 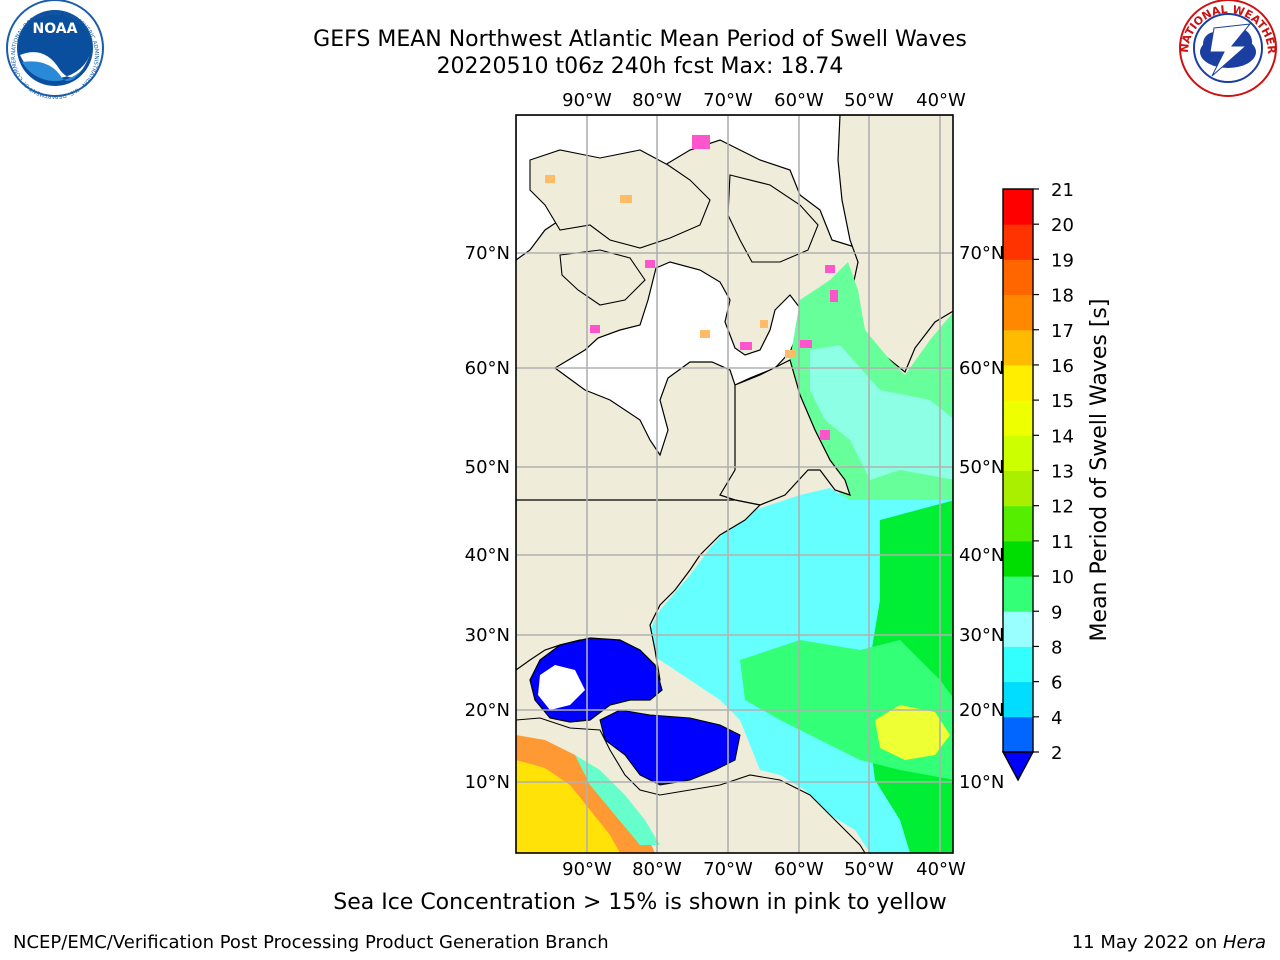 What do you see at coordinates (1062, 577) in the screenshot?
I see `colorbar-tick-label: 10` at bounding box center [1062, 577].